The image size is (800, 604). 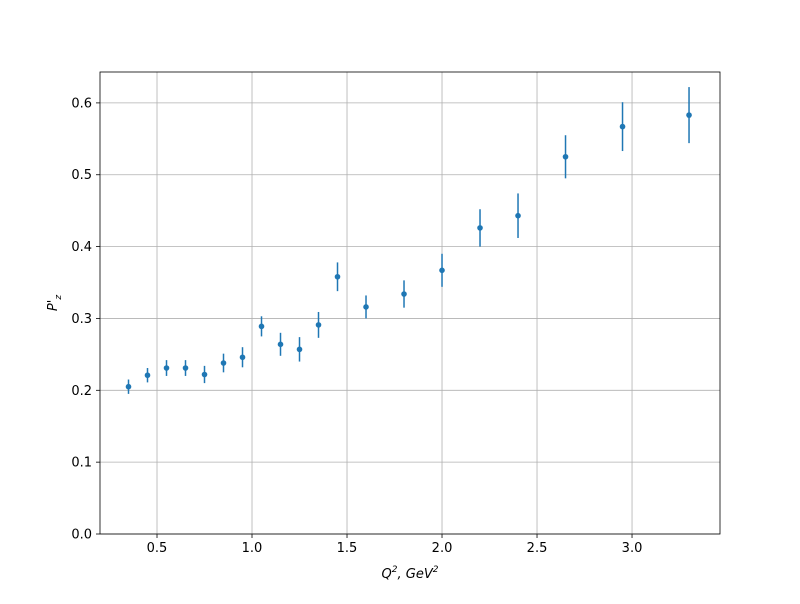 What do you see at coordinates (347, 548) in the screenshot?
I see `x-tick-label: 1.5` at bounding box center [347, 548].